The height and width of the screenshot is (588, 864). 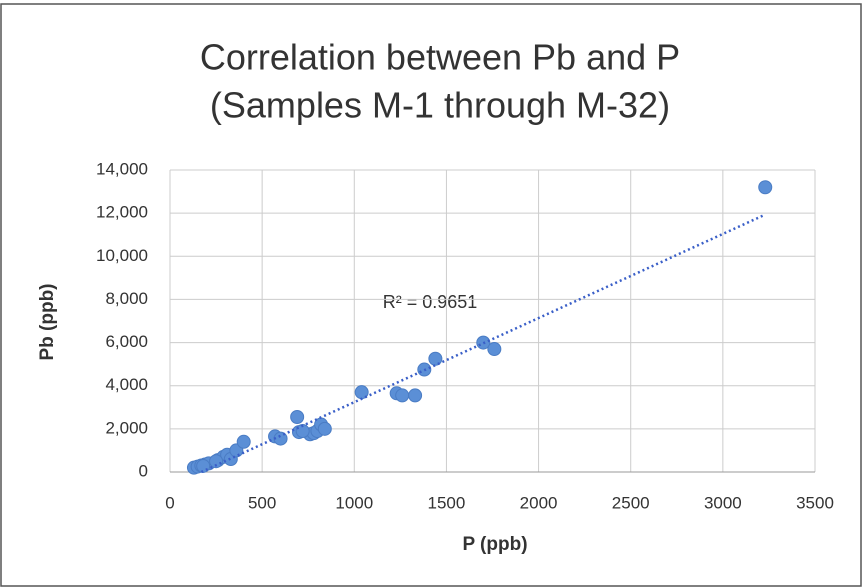 I want to click on x-tick-label: 0, so click(x=169, y=502).